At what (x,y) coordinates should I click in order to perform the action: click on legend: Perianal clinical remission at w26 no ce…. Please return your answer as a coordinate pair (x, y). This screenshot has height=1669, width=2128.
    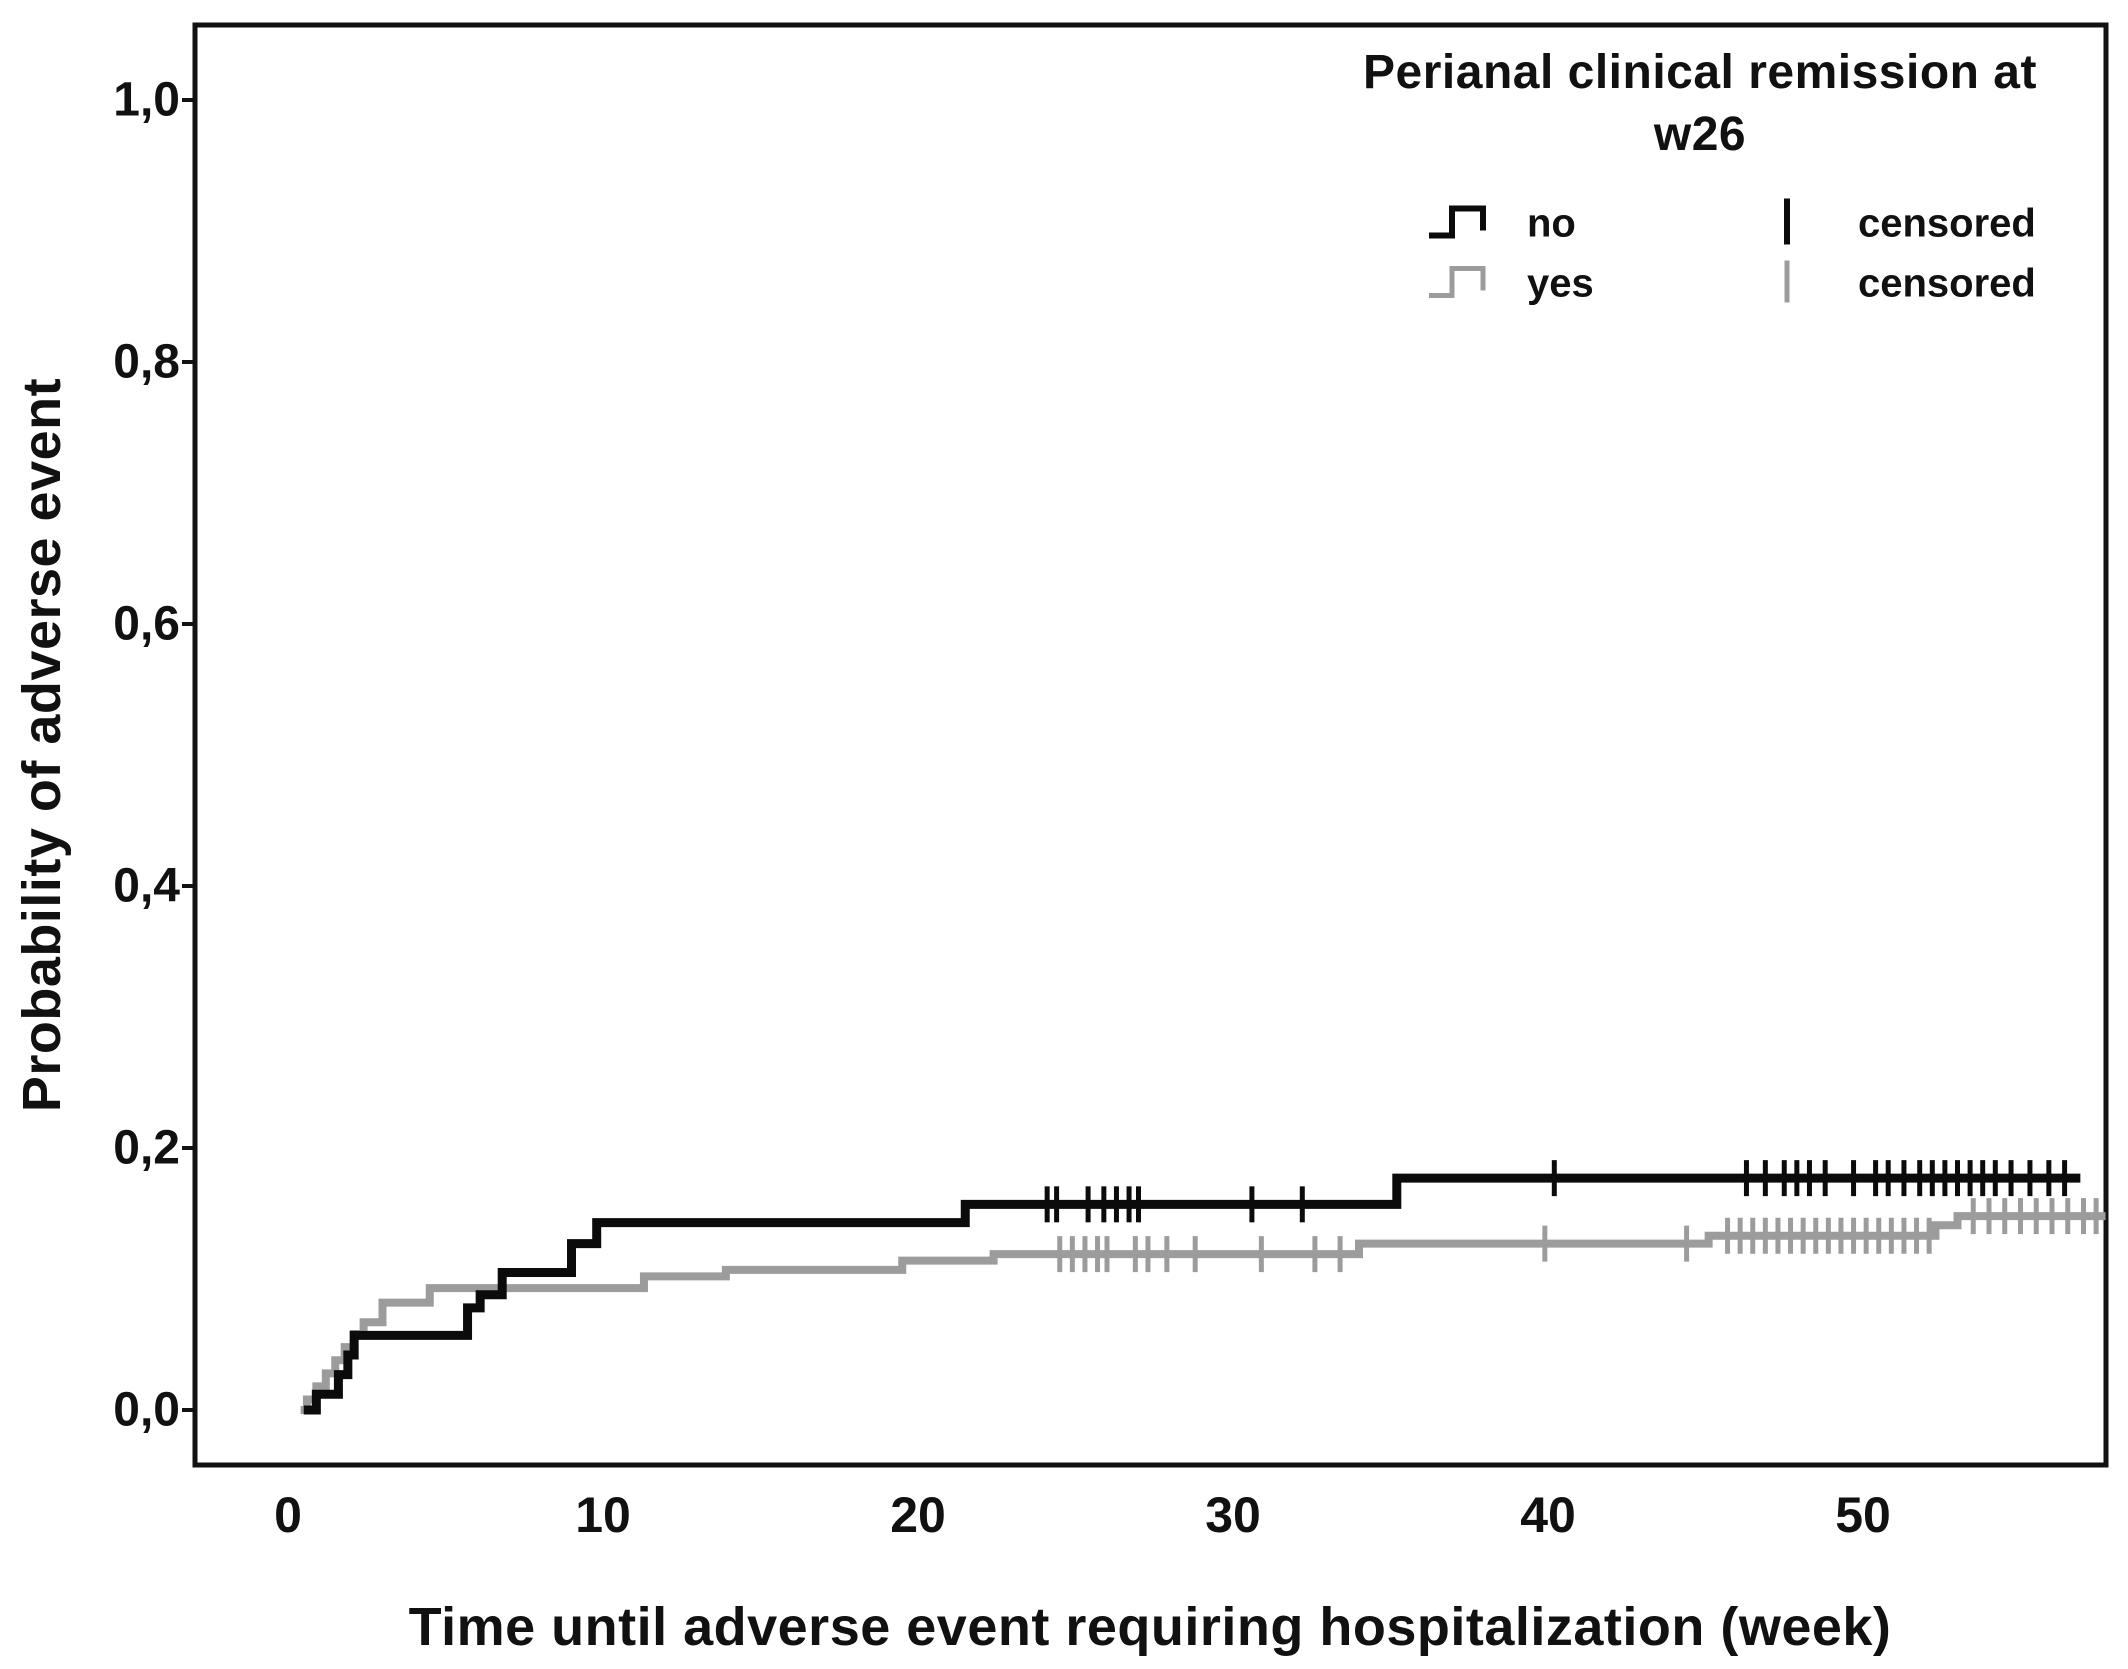
    Looking at the image, I should click on (1700, 178).